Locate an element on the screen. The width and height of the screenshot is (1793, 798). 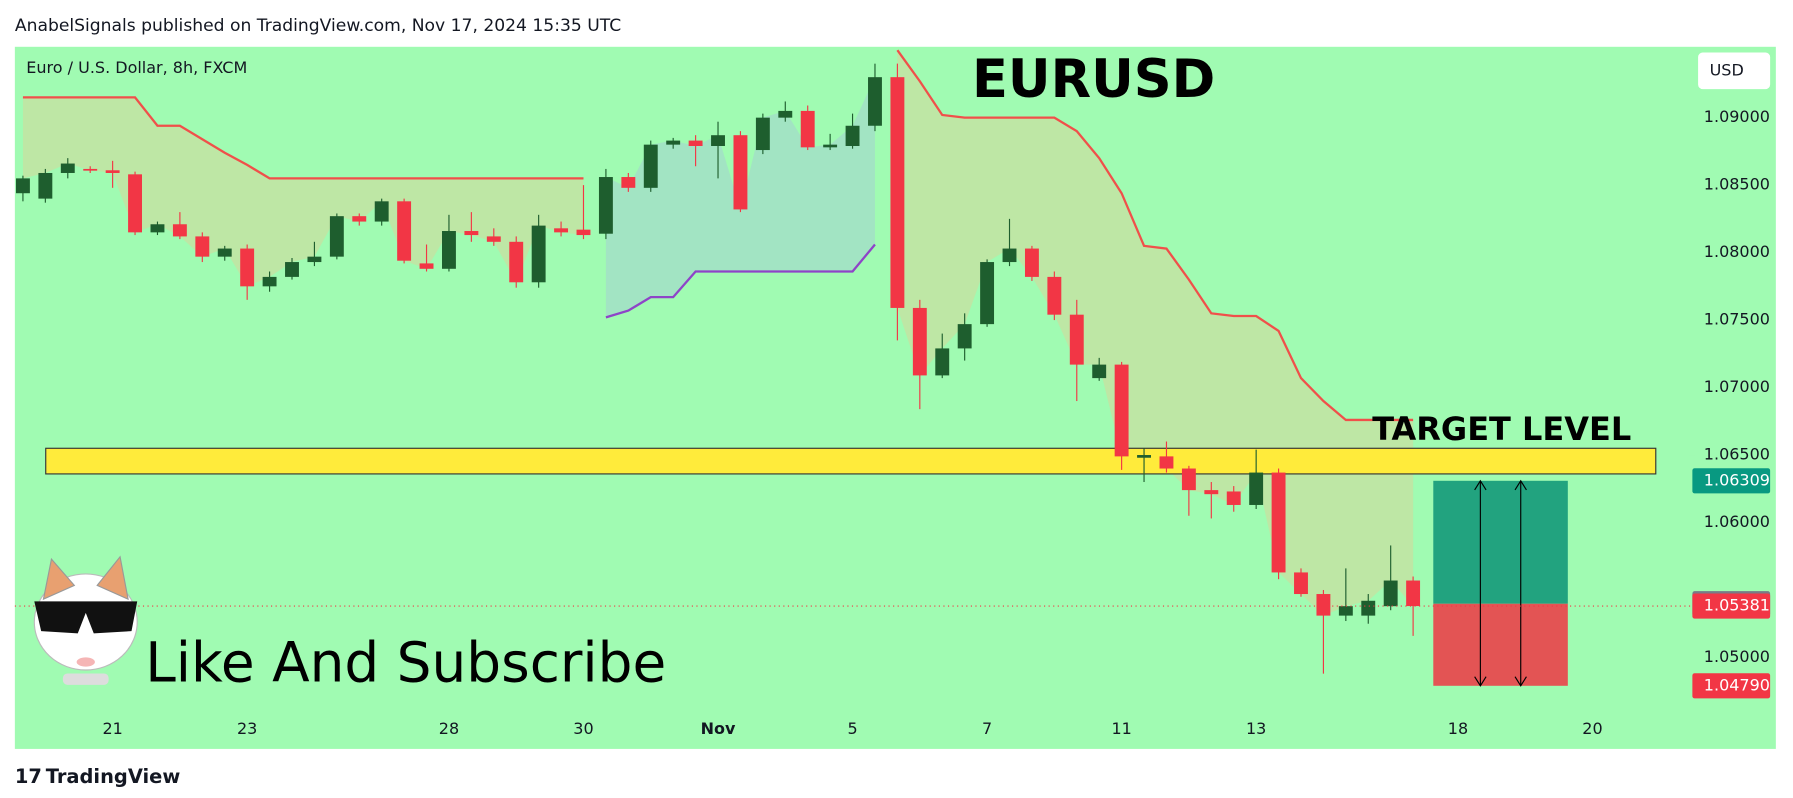
x-tick-label: 11 is located at coordinates (1121, 728).